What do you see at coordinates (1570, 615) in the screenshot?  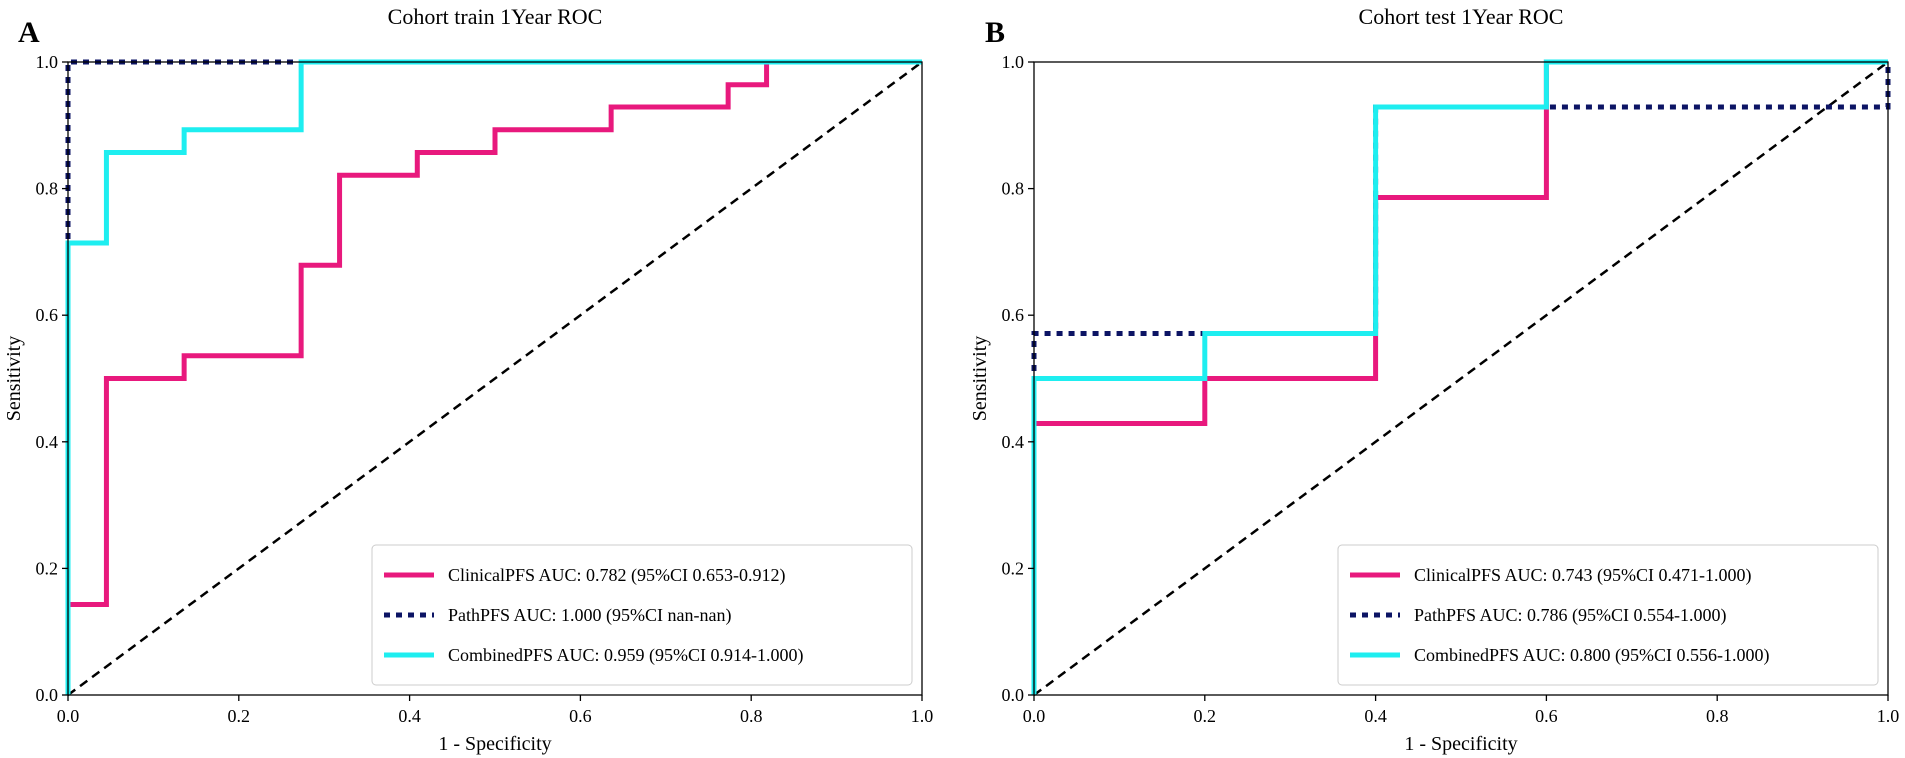 I see `legend-entry: PathPFS AUC: 0.786 (95%CI 0.554-1.000)` at bounding box center [1570, 615].